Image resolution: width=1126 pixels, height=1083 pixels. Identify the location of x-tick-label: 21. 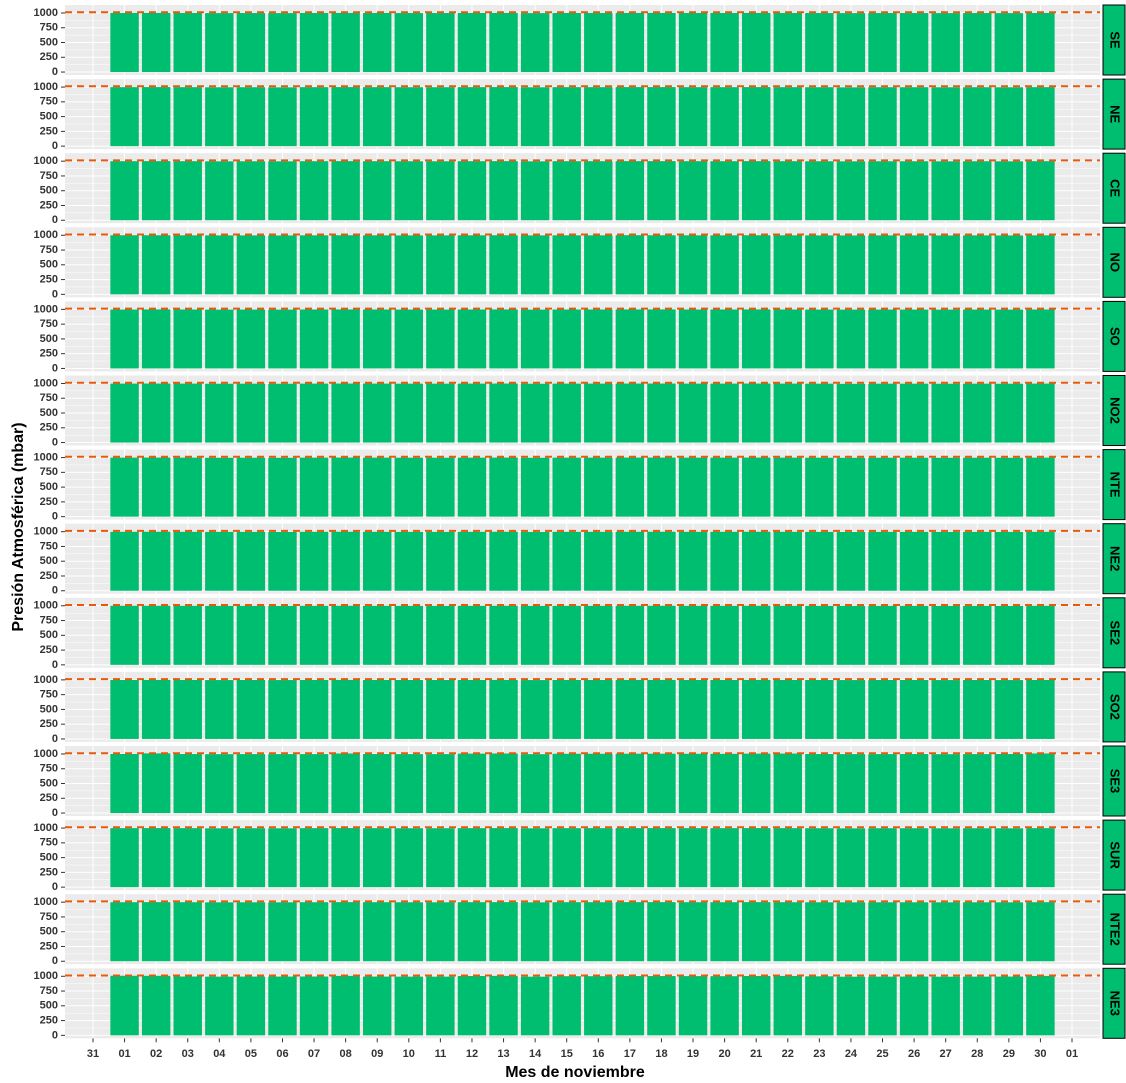
(756, 1054).